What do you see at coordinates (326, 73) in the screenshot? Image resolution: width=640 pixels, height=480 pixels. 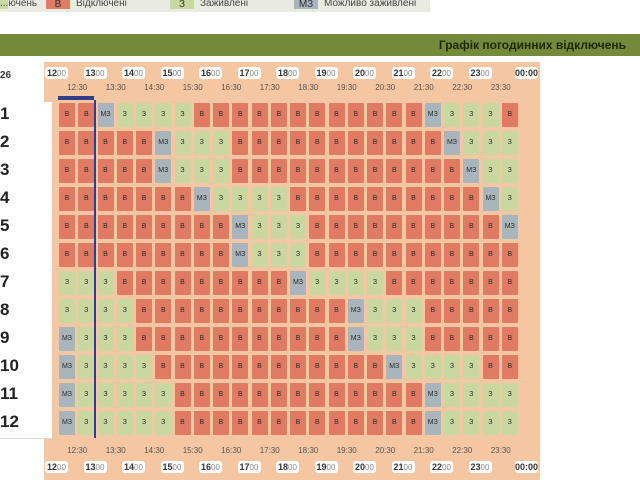 I see `hour-label: 1900` at bounding box center [326, 73].